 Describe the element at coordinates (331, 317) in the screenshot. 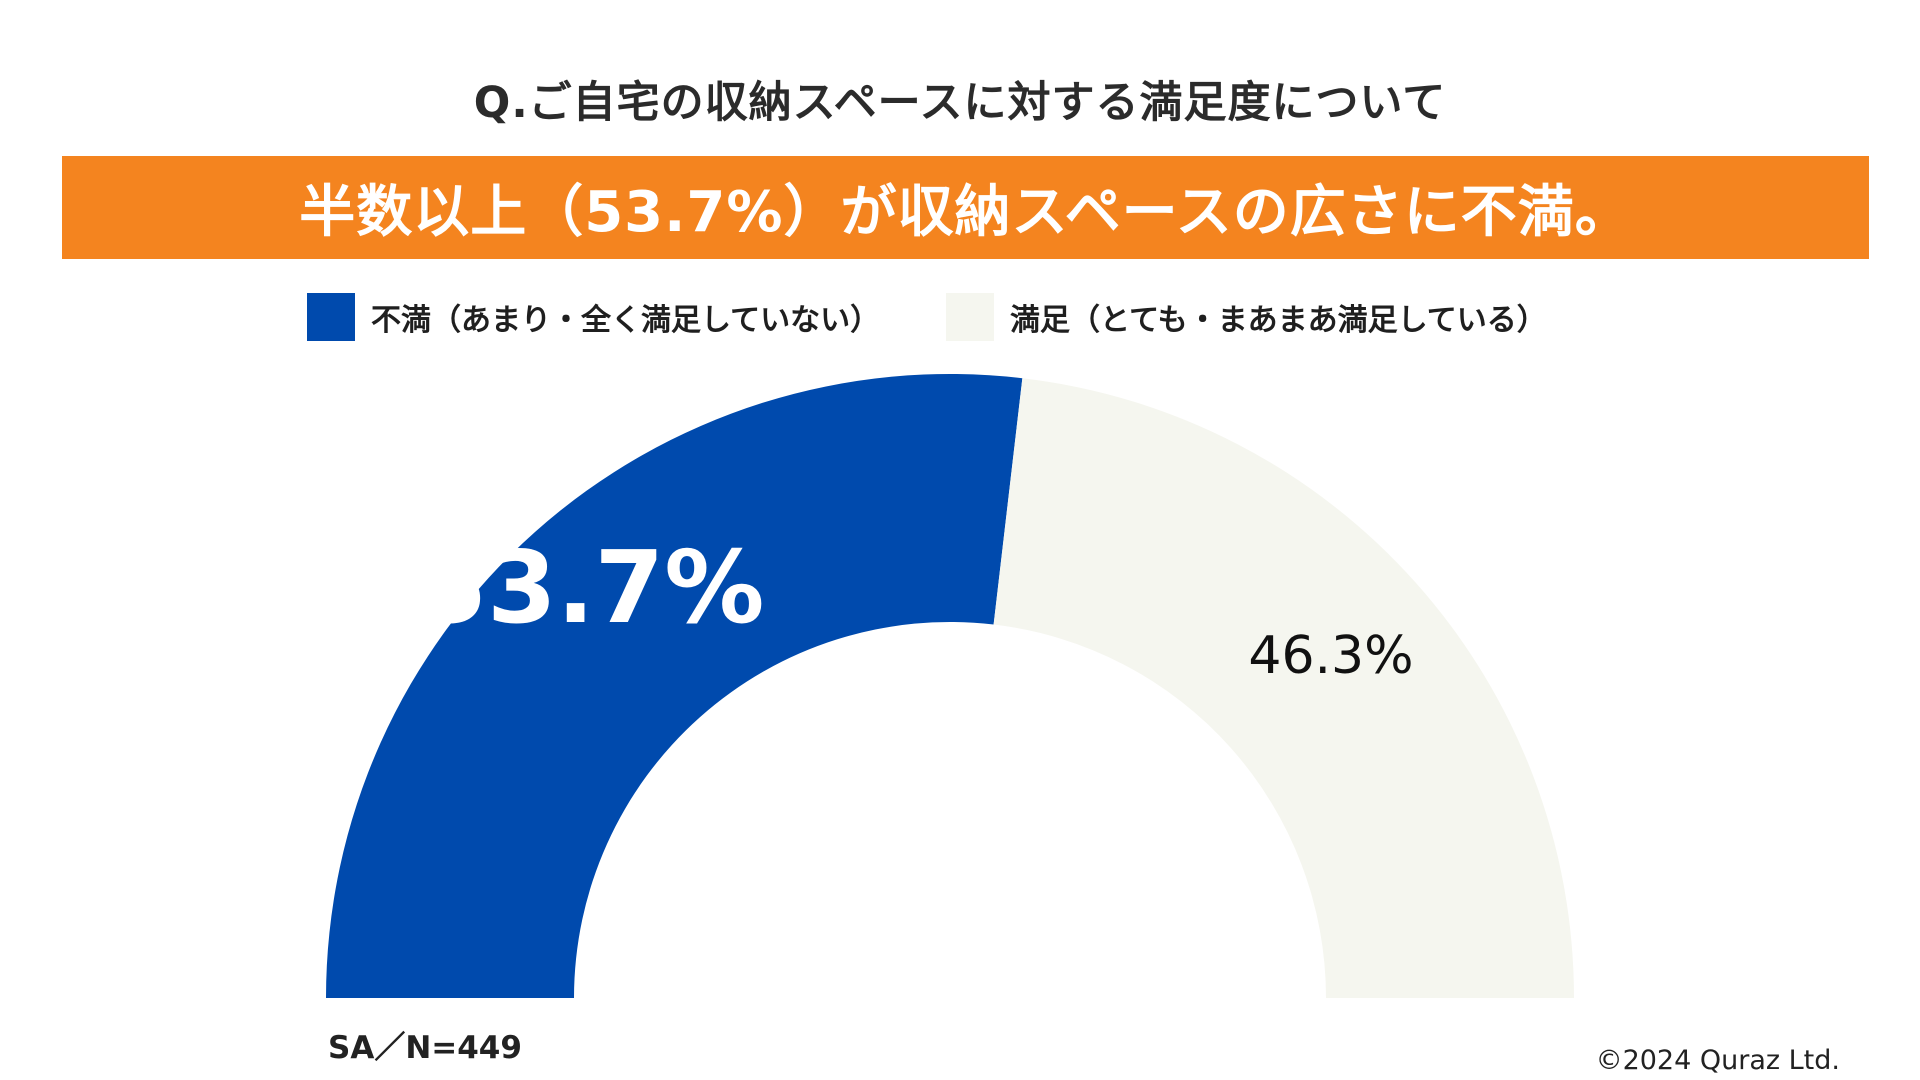

I see `legend-swatch-dissatisfied` at that location.